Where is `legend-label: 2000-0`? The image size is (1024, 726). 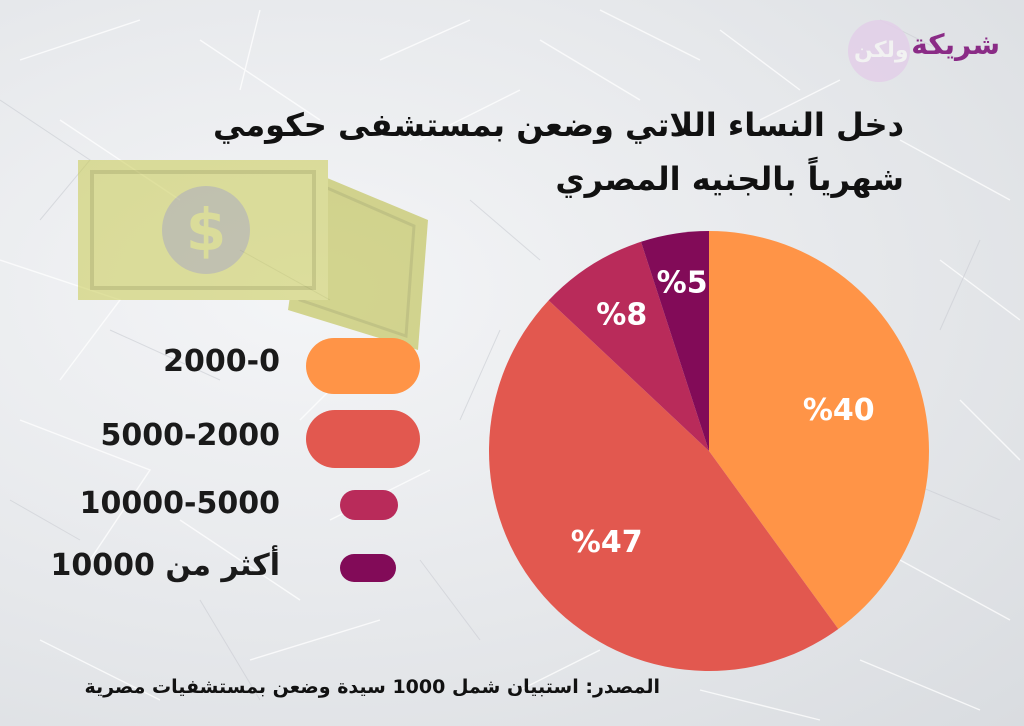
legend-label: 2000-0 is located at coordinates (221, 361).